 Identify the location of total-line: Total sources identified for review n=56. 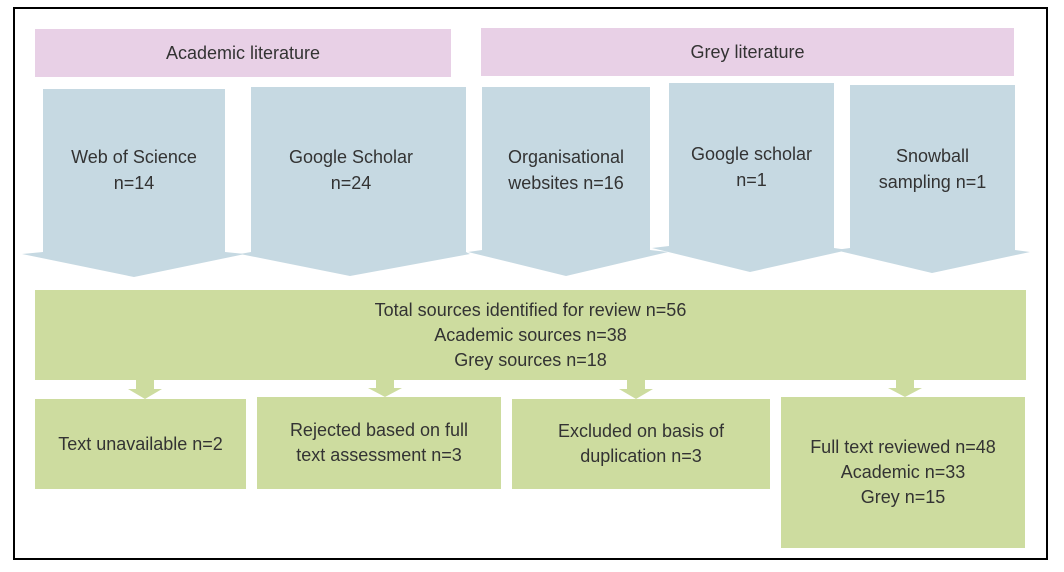
(530, 309).